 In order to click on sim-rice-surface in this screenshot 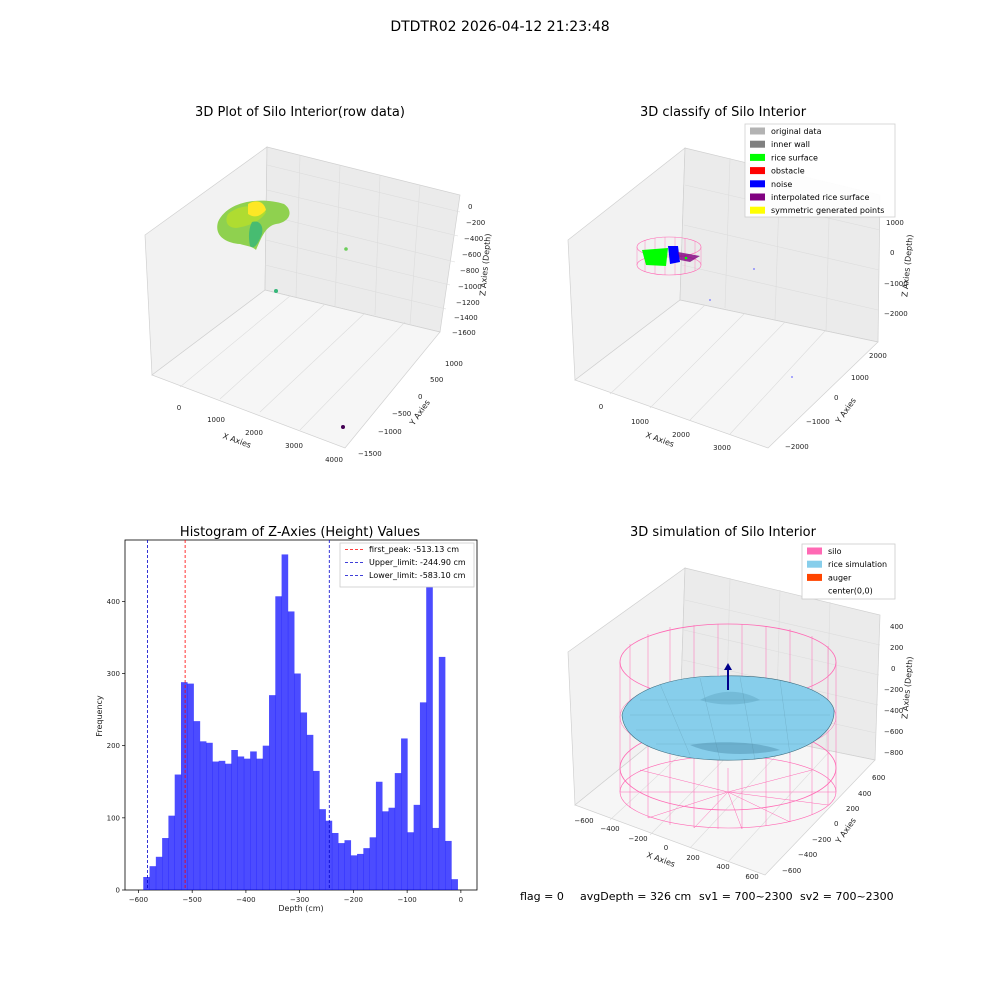, I will do `click(728, 712)`.